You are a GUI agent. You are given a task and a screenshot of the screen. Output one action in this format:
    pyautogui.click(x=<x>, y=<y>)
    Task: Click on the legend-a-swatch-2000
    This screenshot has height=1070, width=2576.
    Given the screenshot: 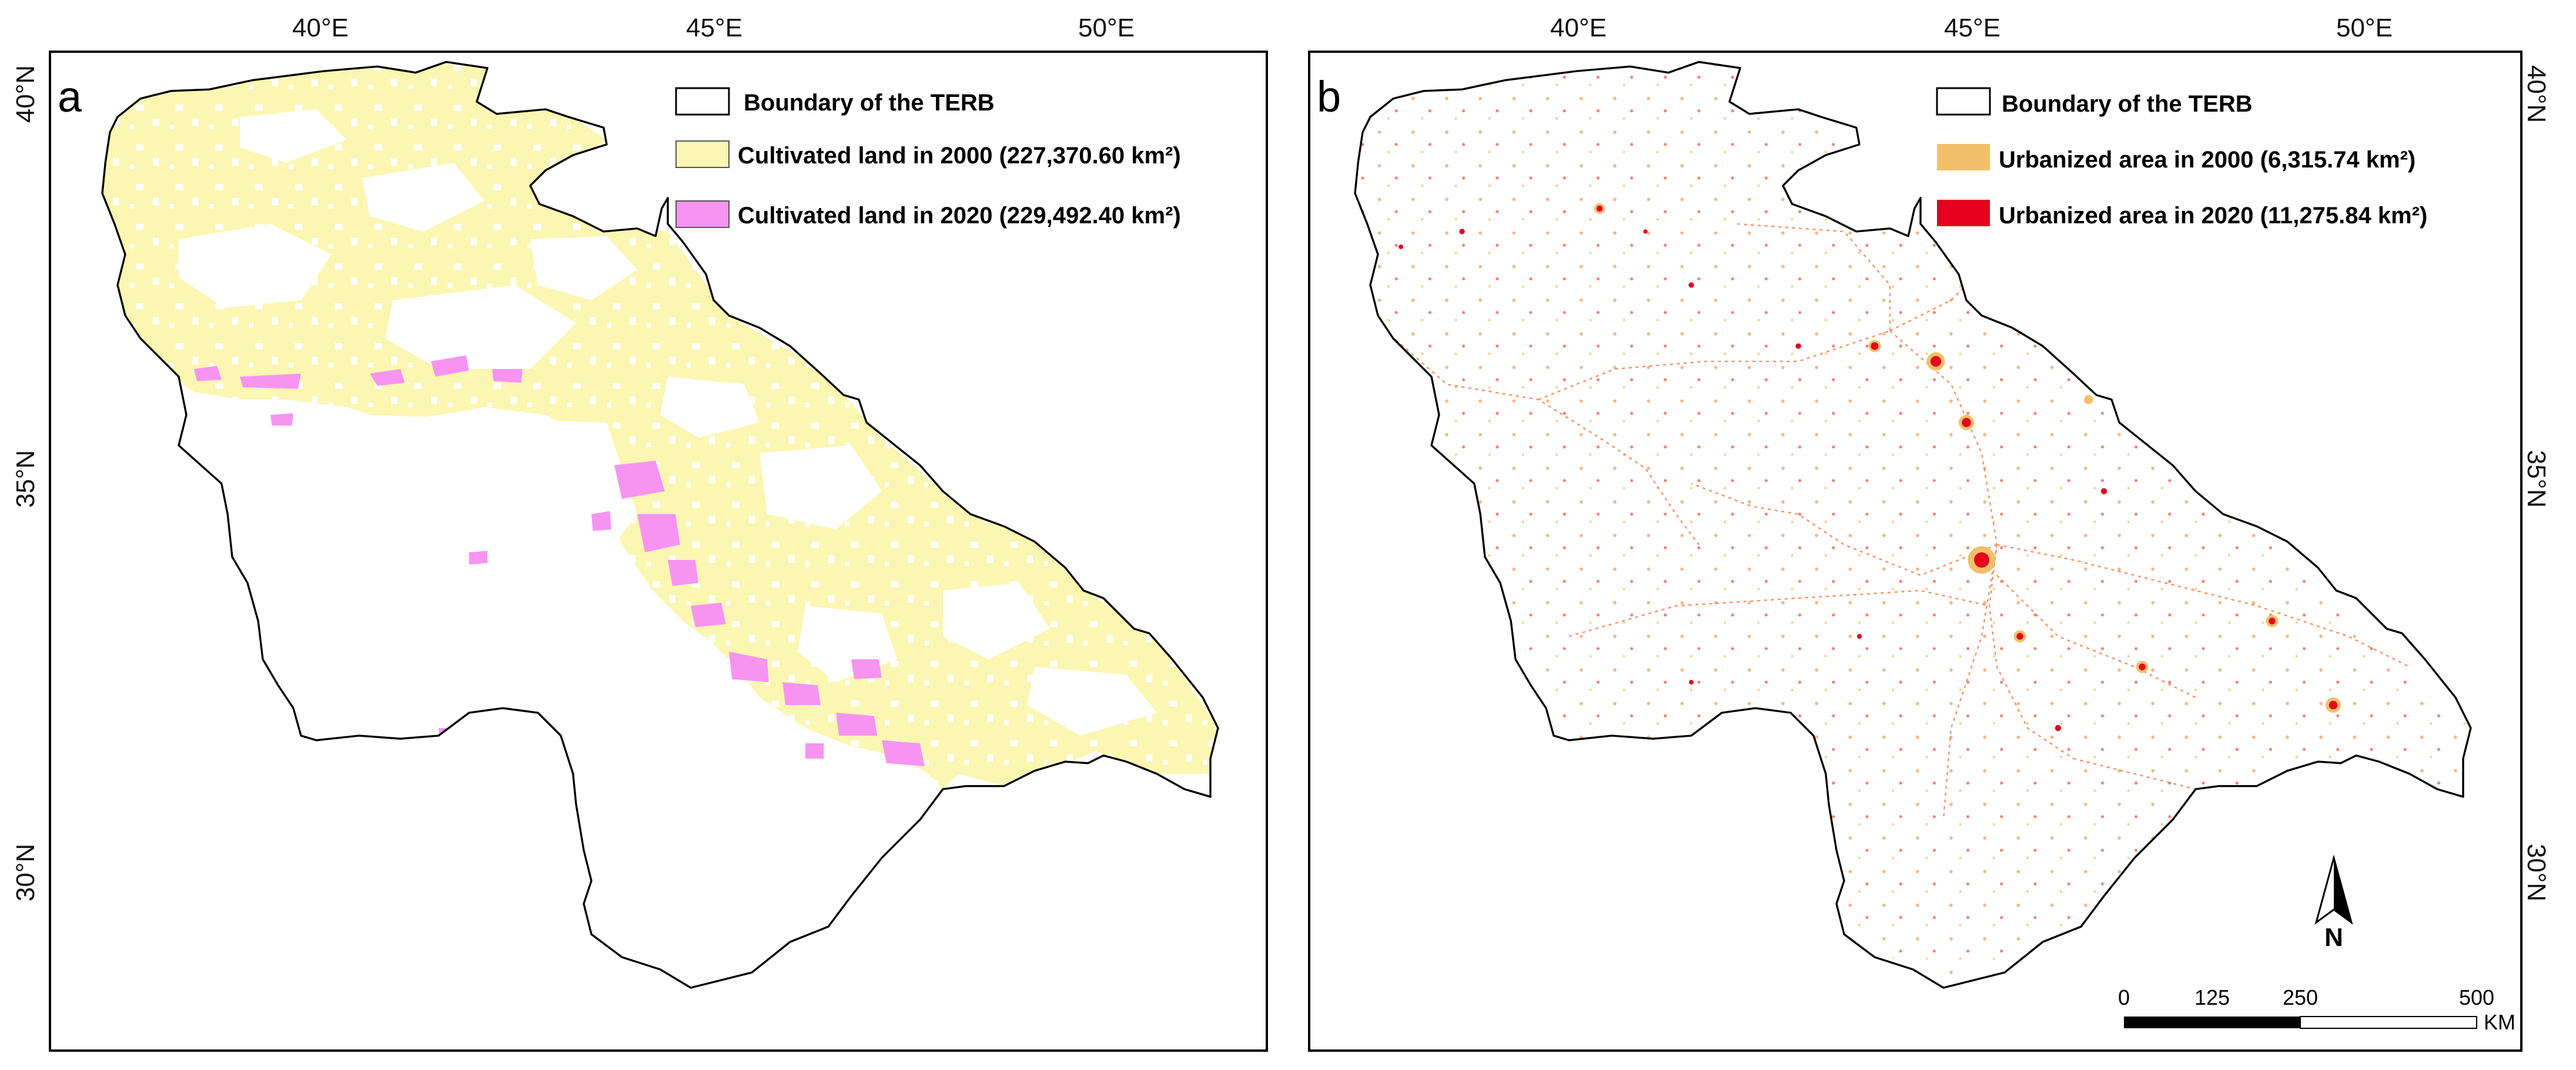 What is the action you would take?
    pyautogui.click(x=702, y=154)
    